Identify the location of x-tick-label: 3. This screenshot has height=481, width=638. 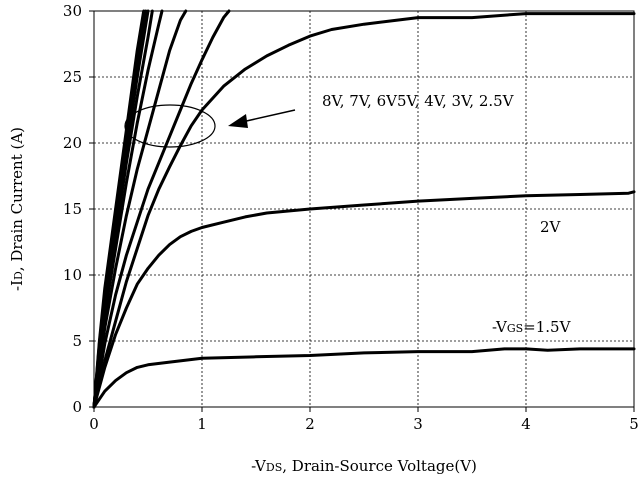
(418, 424).